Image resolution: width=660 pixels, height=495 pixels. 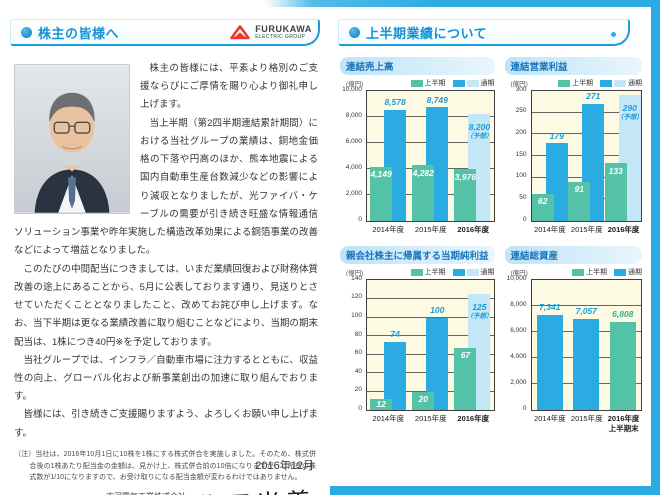 I want to click on ytick-label: 6,000, so click(x=518, y=330).